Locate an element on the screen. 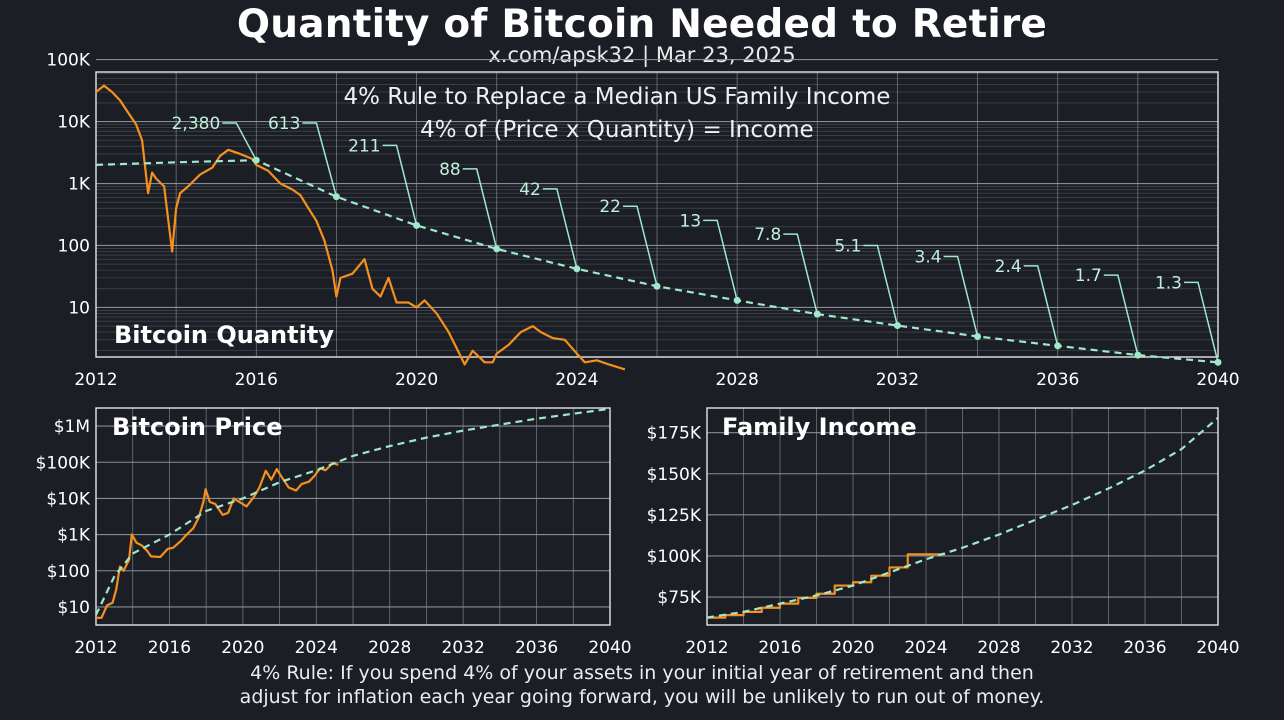 This screenshot has width=1284, height=720. y-tick-label: 1K is located at coordinates (79, 185).